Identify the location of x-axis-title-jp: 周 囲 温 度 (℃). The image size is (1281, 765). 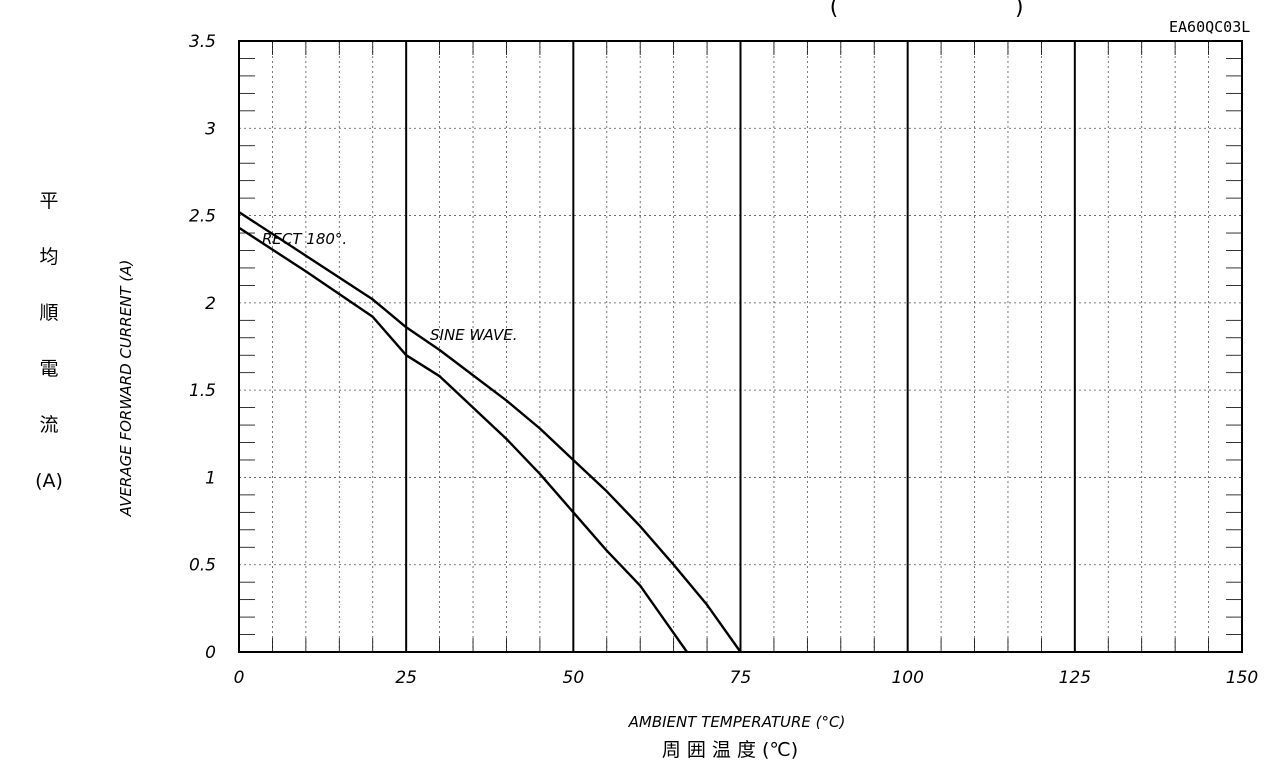
(730, 750).